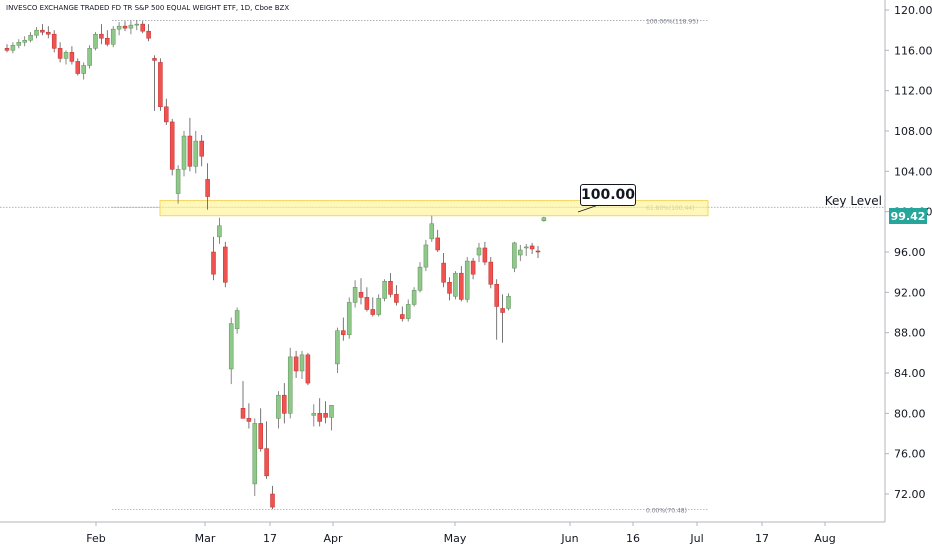  Describe the element at coordinates (913, 10) in the screenshot. I see `y-tick-label: 120.00` at that location.